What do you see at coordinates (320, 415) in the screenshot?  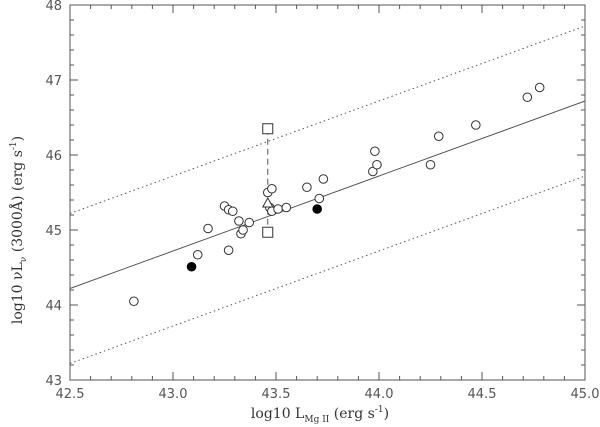 I see `x-axis-label: log10 LMg II (erg s-1)` at bounding box center [320, 415].